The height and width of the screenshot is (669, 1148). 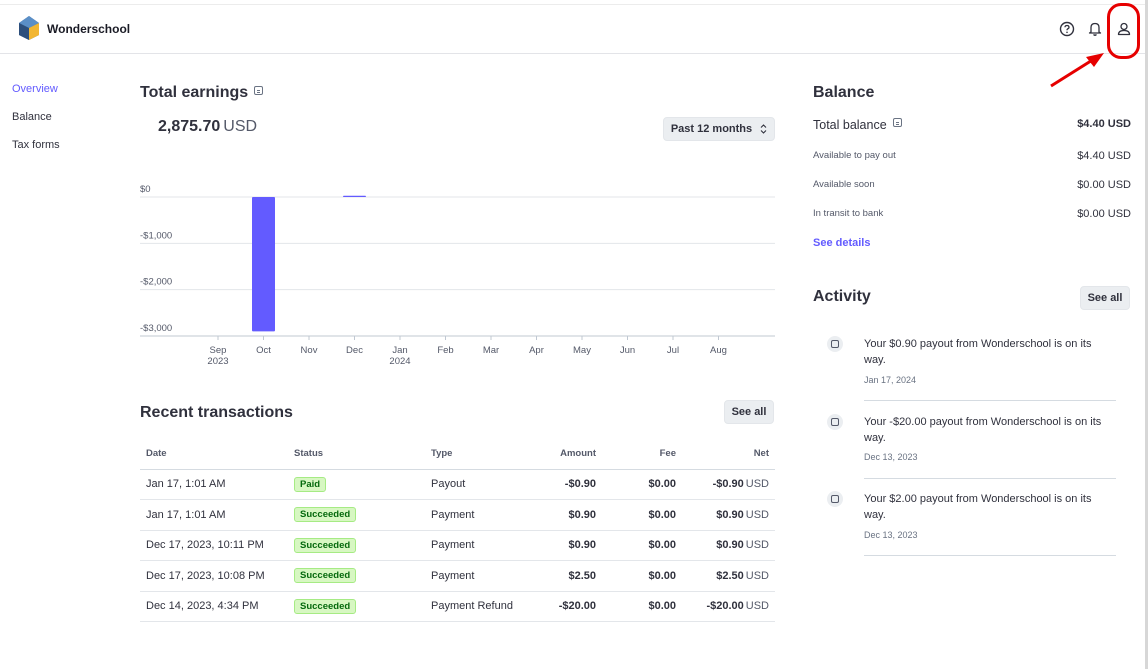 What do you see at coordinates (445, 350) in the screenshot?
I see `x-tick-label: Feb` at bounding box center [445, 350].